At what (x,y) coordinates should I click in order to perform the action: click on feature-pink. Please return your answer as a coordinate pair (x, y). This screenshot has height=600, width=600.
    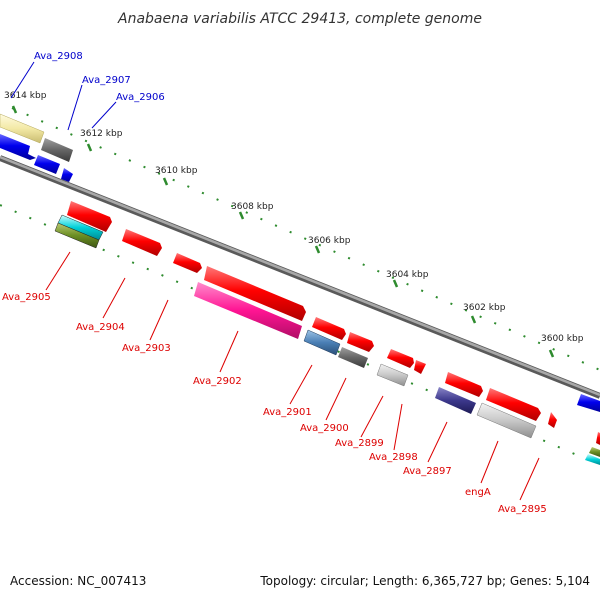
    Looking at the image, I should click on (248, 310).